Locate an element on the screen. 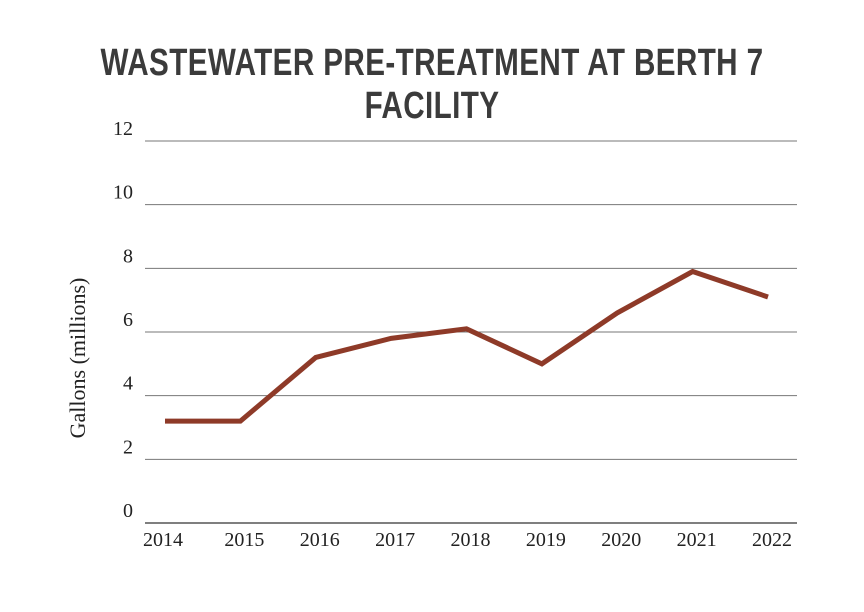  x-tick-label: 2021 is located at coordinates (697, 540).